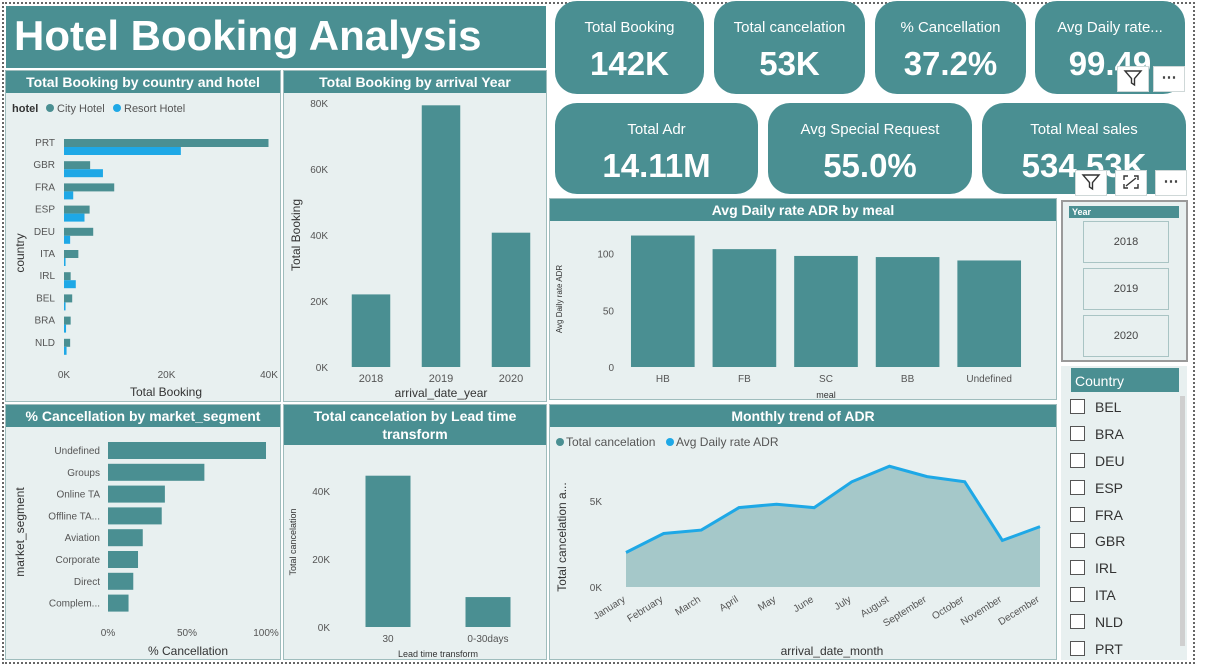 This screenshot has width=1207, height=671. What do you see at coordinates (908, 379) in the screenshot?
I see `category-label: BB` at bounding box center [908, 379].